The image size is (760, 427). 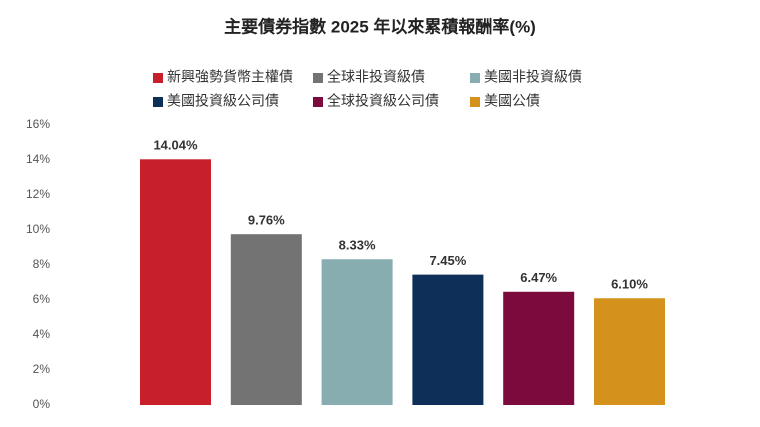 I want to click on chart-title: 主要債券指數 2025 年以來累積報酬率(%), so click(x=380, y=26).